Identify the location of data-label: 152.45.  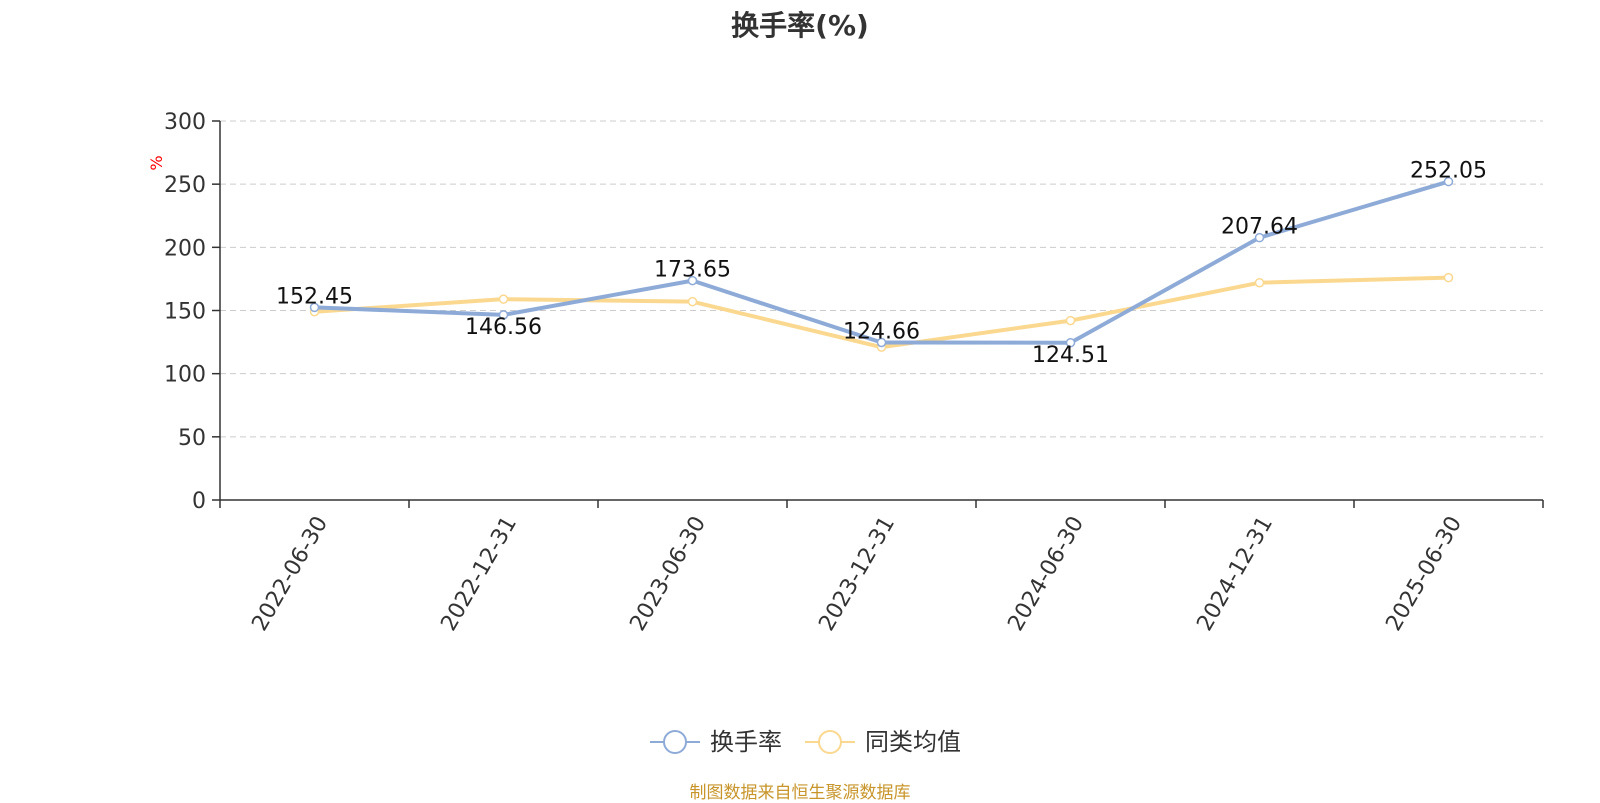
(314, 296).